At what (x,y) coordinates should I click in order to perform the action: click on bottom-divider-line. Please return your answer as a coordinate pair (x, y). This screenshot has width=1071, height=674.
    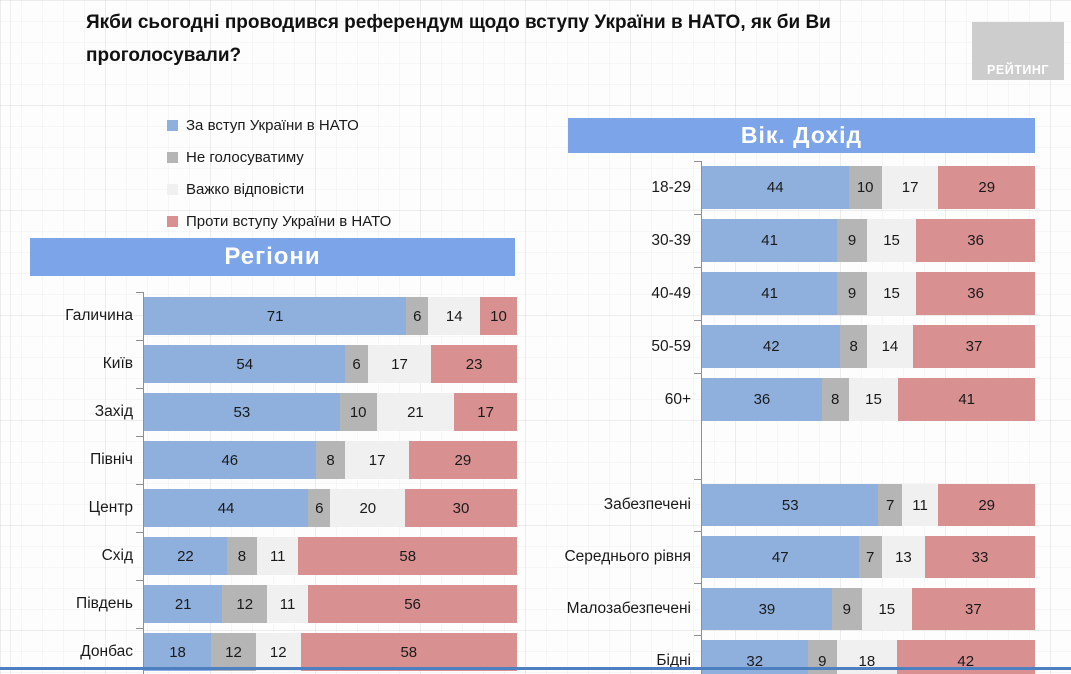
    Looking at the image, I should click on (535, 668).